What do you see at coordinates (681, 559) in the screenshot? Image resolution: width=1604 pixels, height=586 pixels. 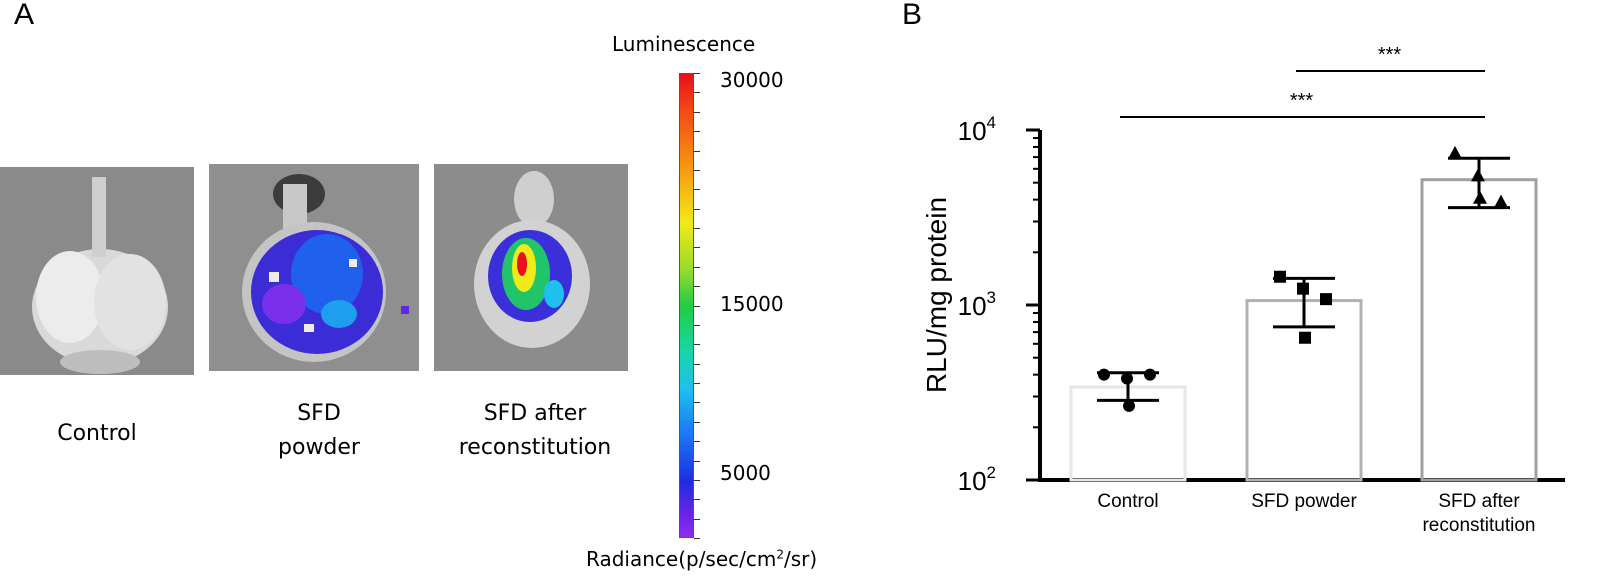 I see `radiance-prefix: Radiance(p/sec/cm` at bounding box center [681, 559].